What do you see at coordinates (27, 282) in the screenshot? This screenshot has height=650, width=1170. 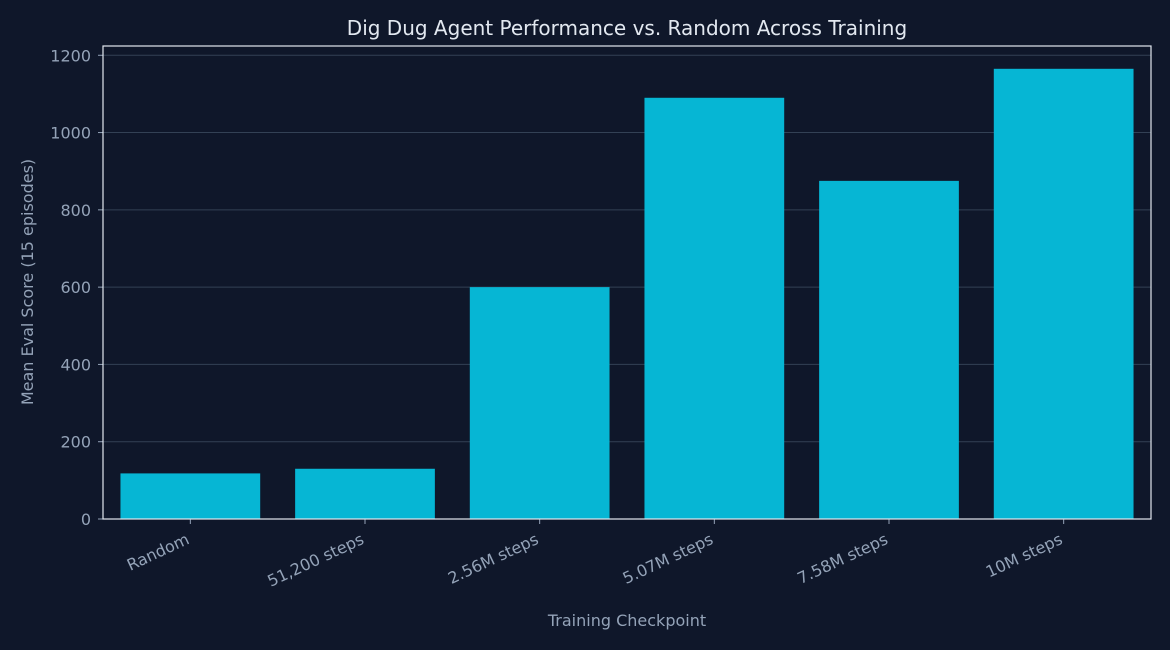 I see `y-axis-label: Mean Eval Score (15 episodes)` at bounding box center [27, 282].